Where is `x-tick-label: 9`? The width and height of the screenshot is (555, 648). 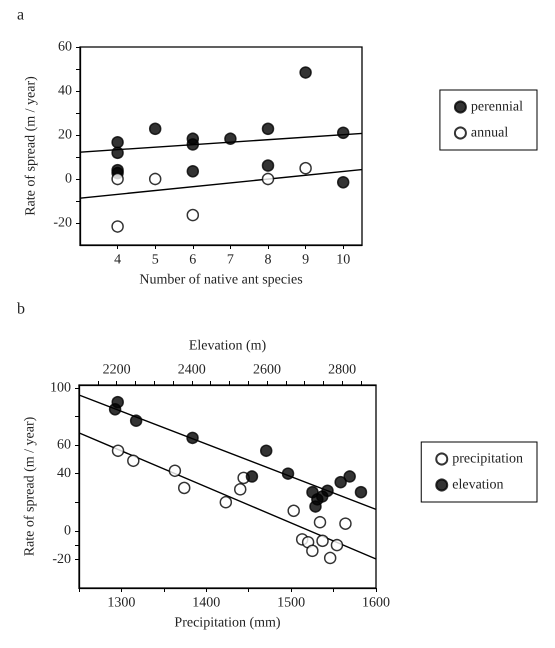 x-tick-label: 9 is located at coordinates (306, 260).